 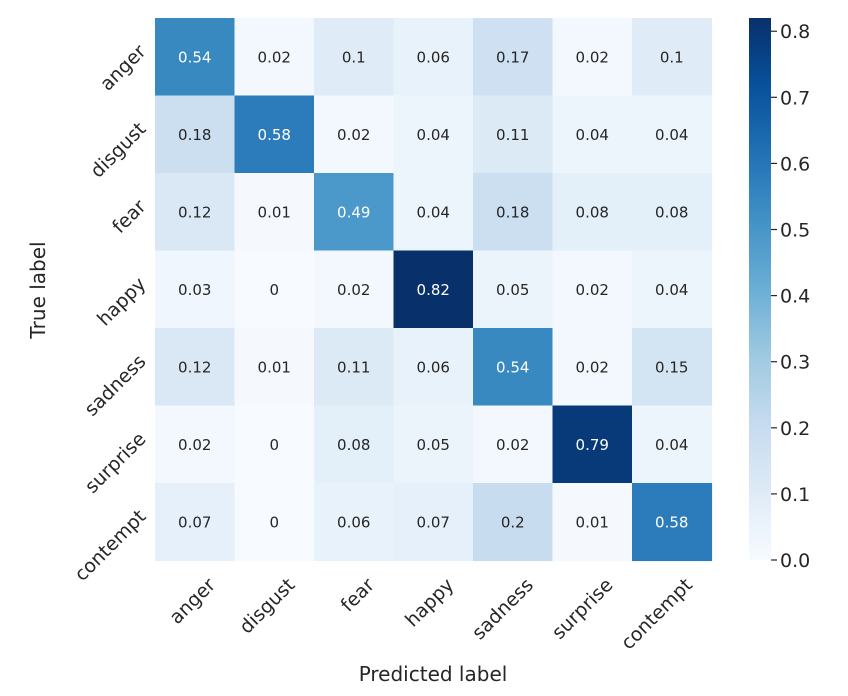 I want to click on heatmap-cell-fear-happy, so click(x=433, y=212).